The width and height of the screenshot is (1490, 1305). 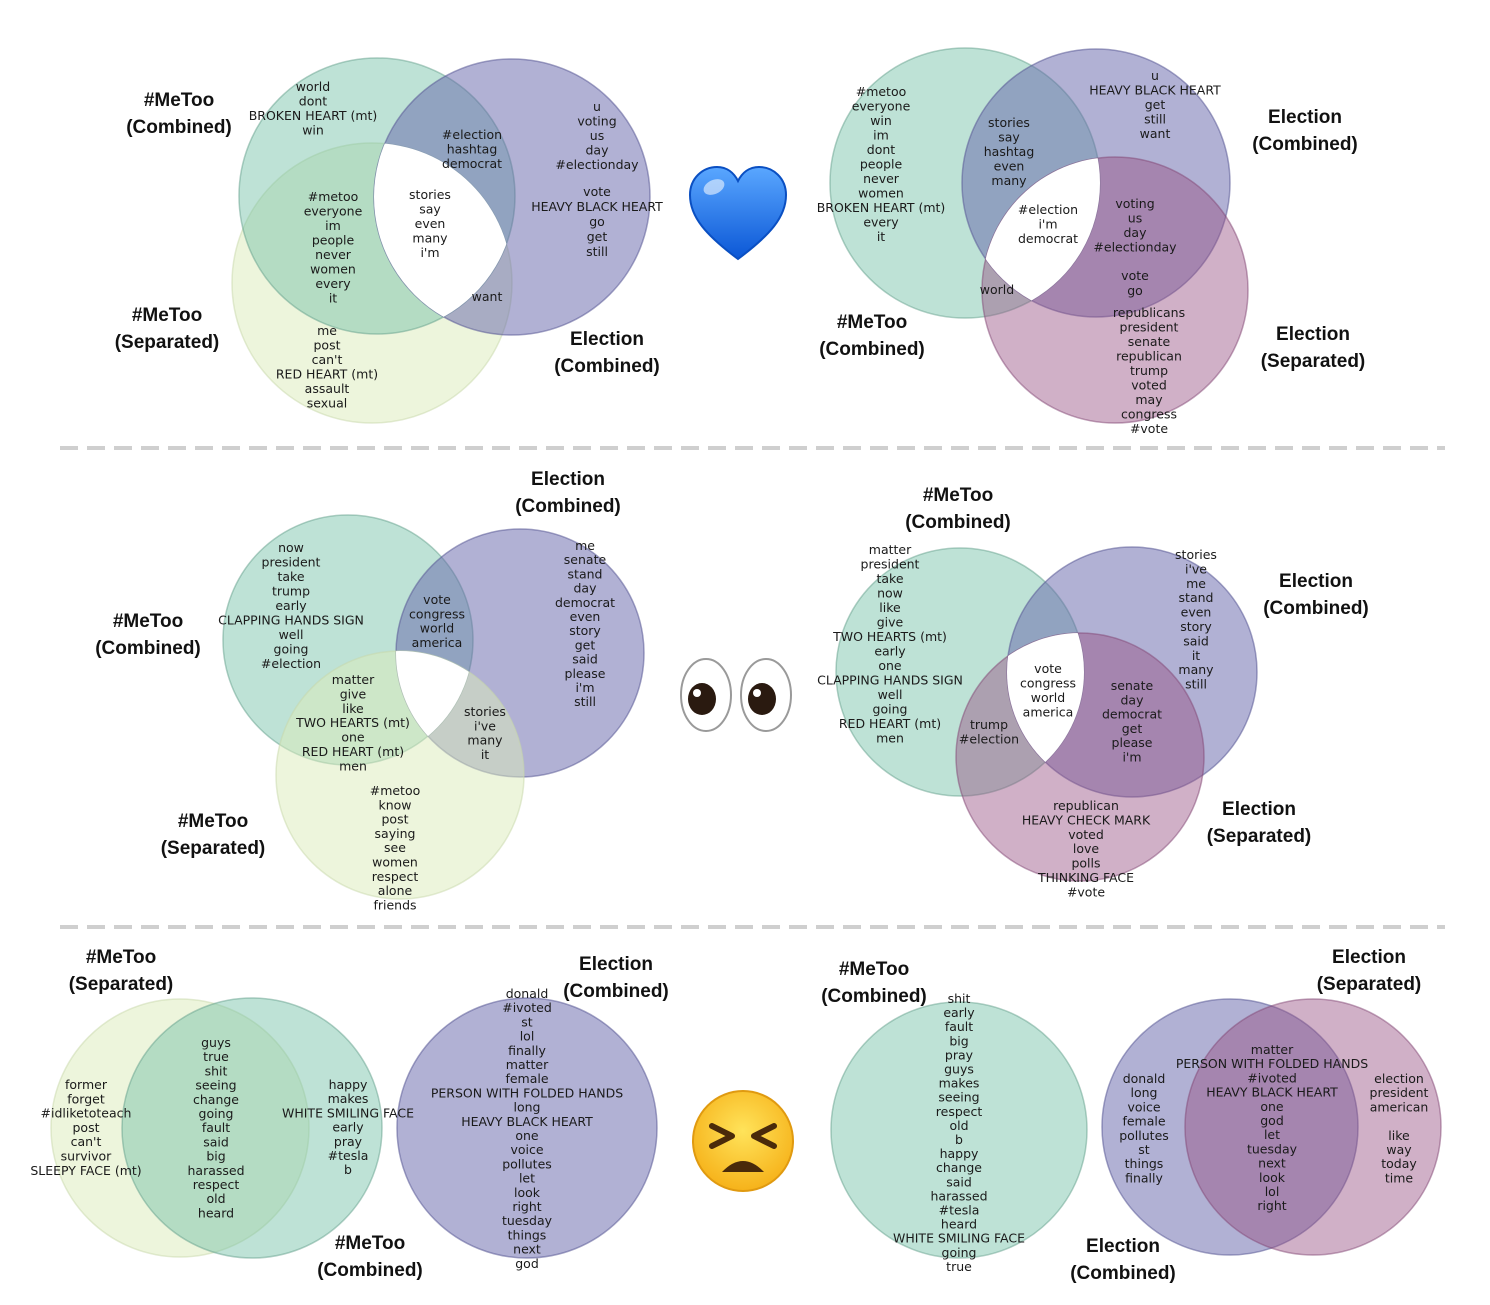 I want to click on venn-word: #metoo, so click(x=881, y=91).